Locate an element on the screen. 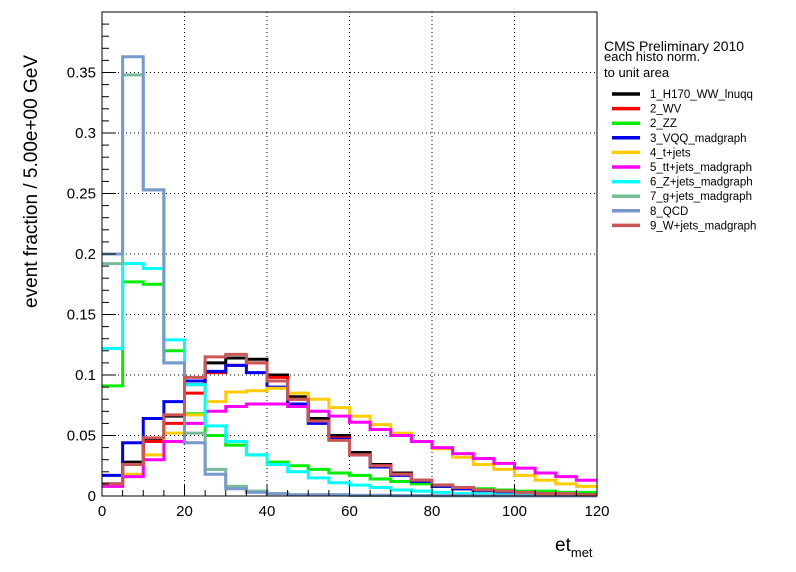 Image resolution: width=796 pixels, height=572 pixels. x-tick-label: 40 is located at coordinates (267, 511).